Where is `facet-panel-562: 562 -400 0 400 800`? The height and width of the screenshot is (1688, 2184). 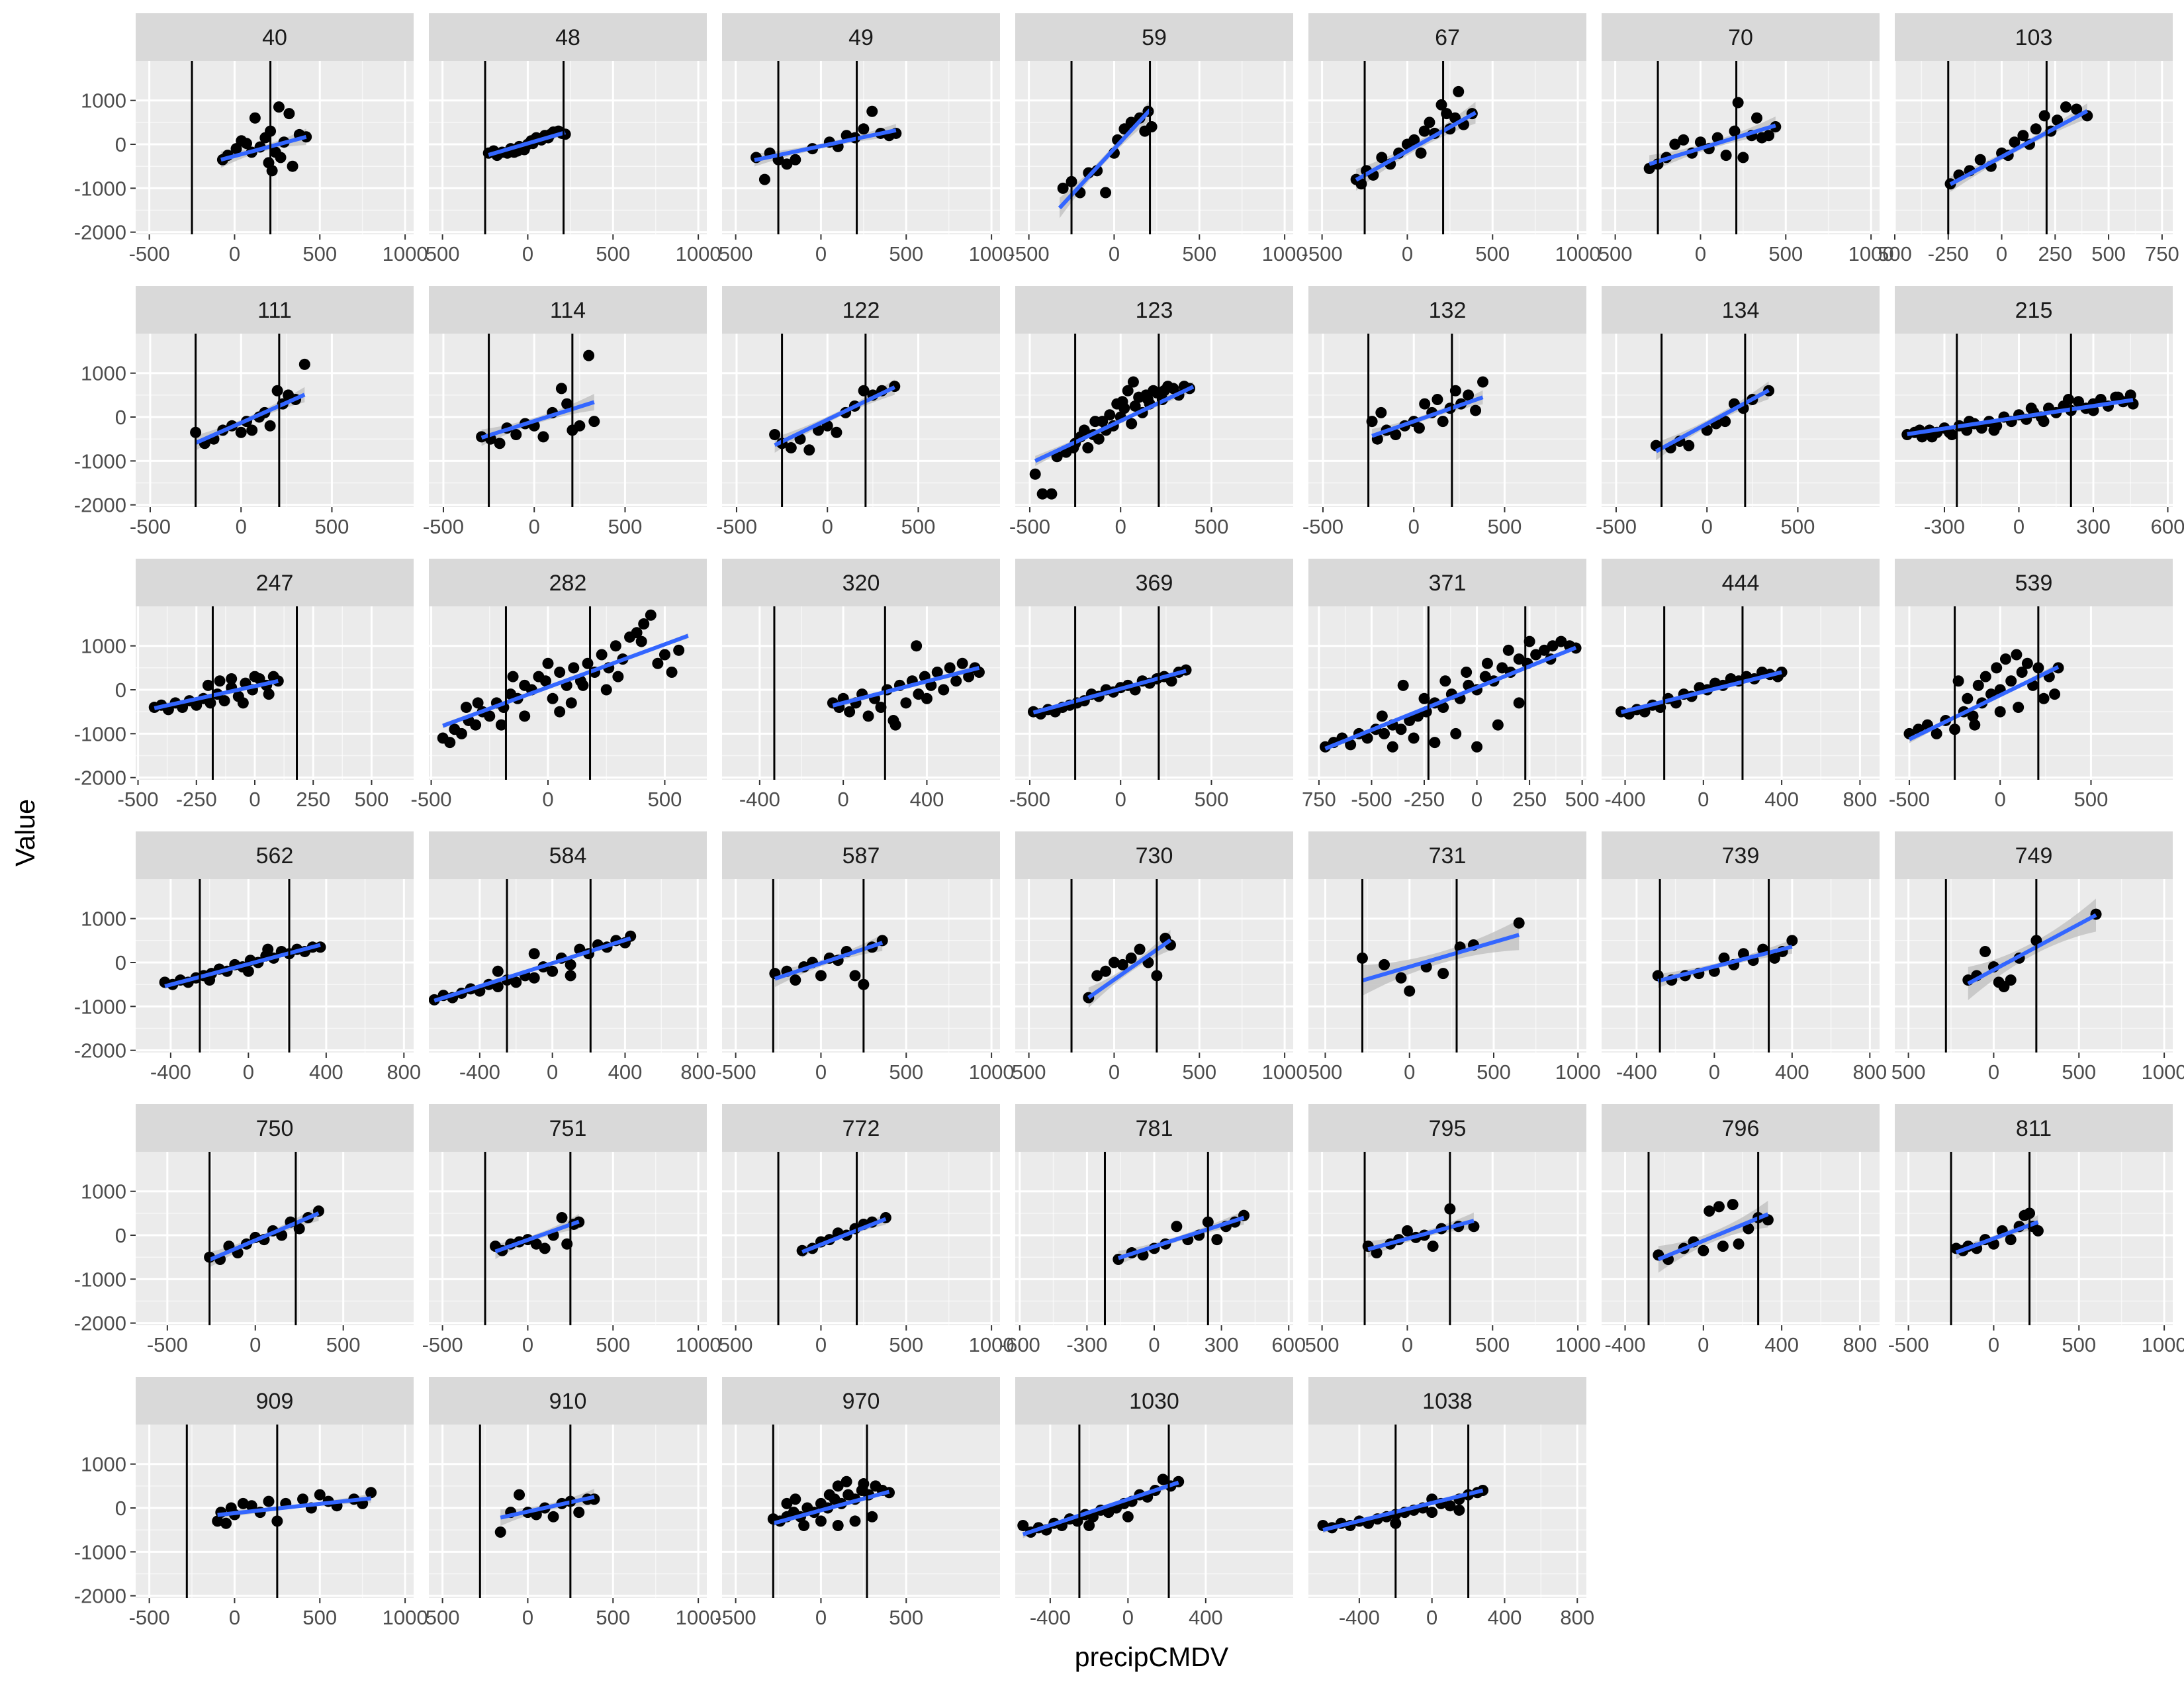 facet-panel-562: 562 -400 0 400 800 is located at coordinates (278, 957).